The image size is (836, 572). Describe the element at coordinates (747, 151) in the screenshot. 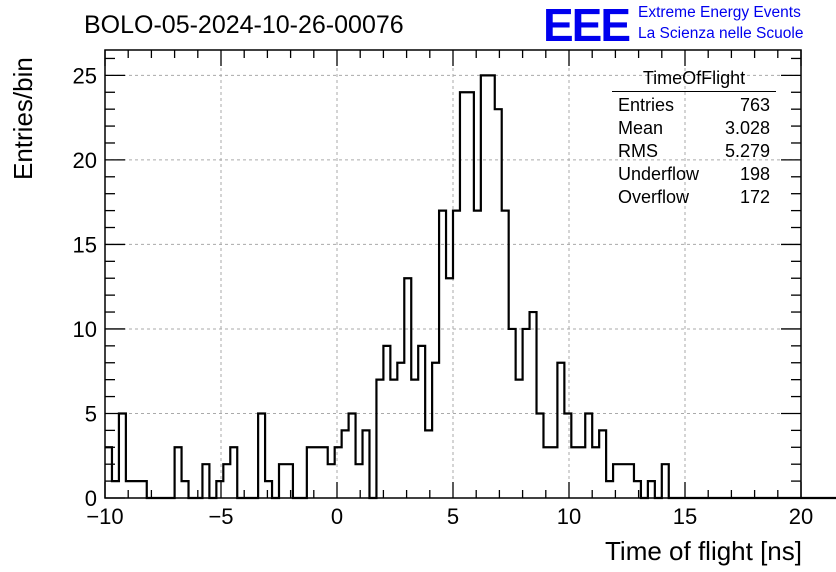

I see `stat-value: 5.279` at that location.